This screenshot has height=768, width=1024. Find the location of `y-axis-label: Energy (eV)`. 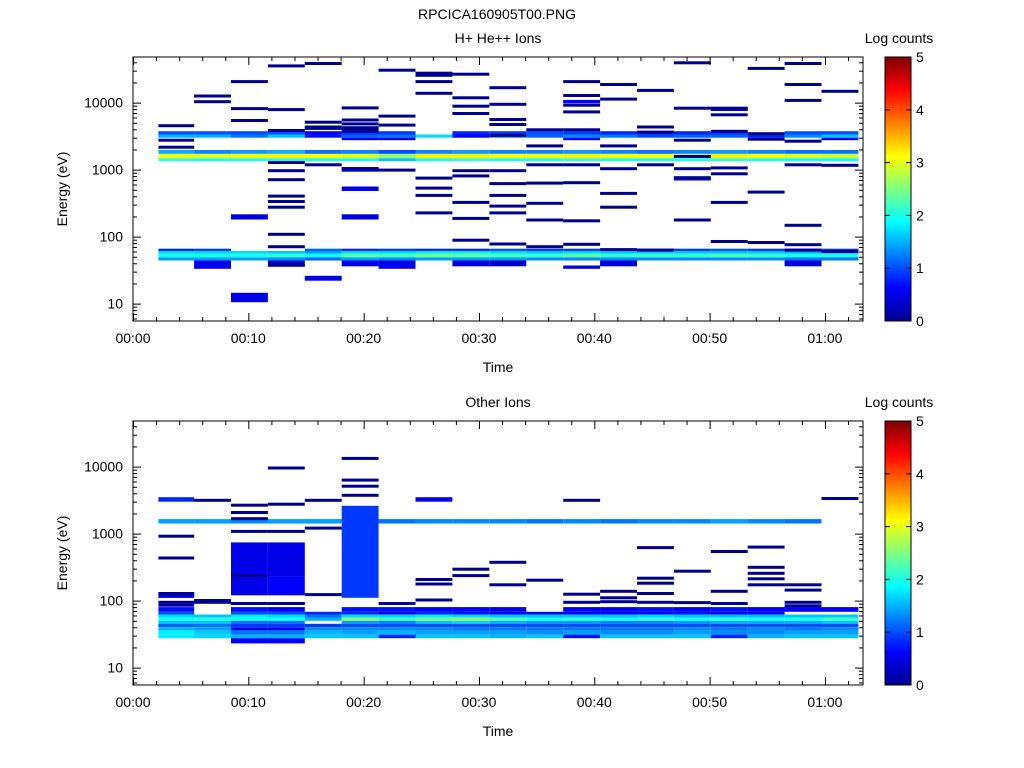

y-axis-label: Energy (eV) is located at coordinates (62, 553).